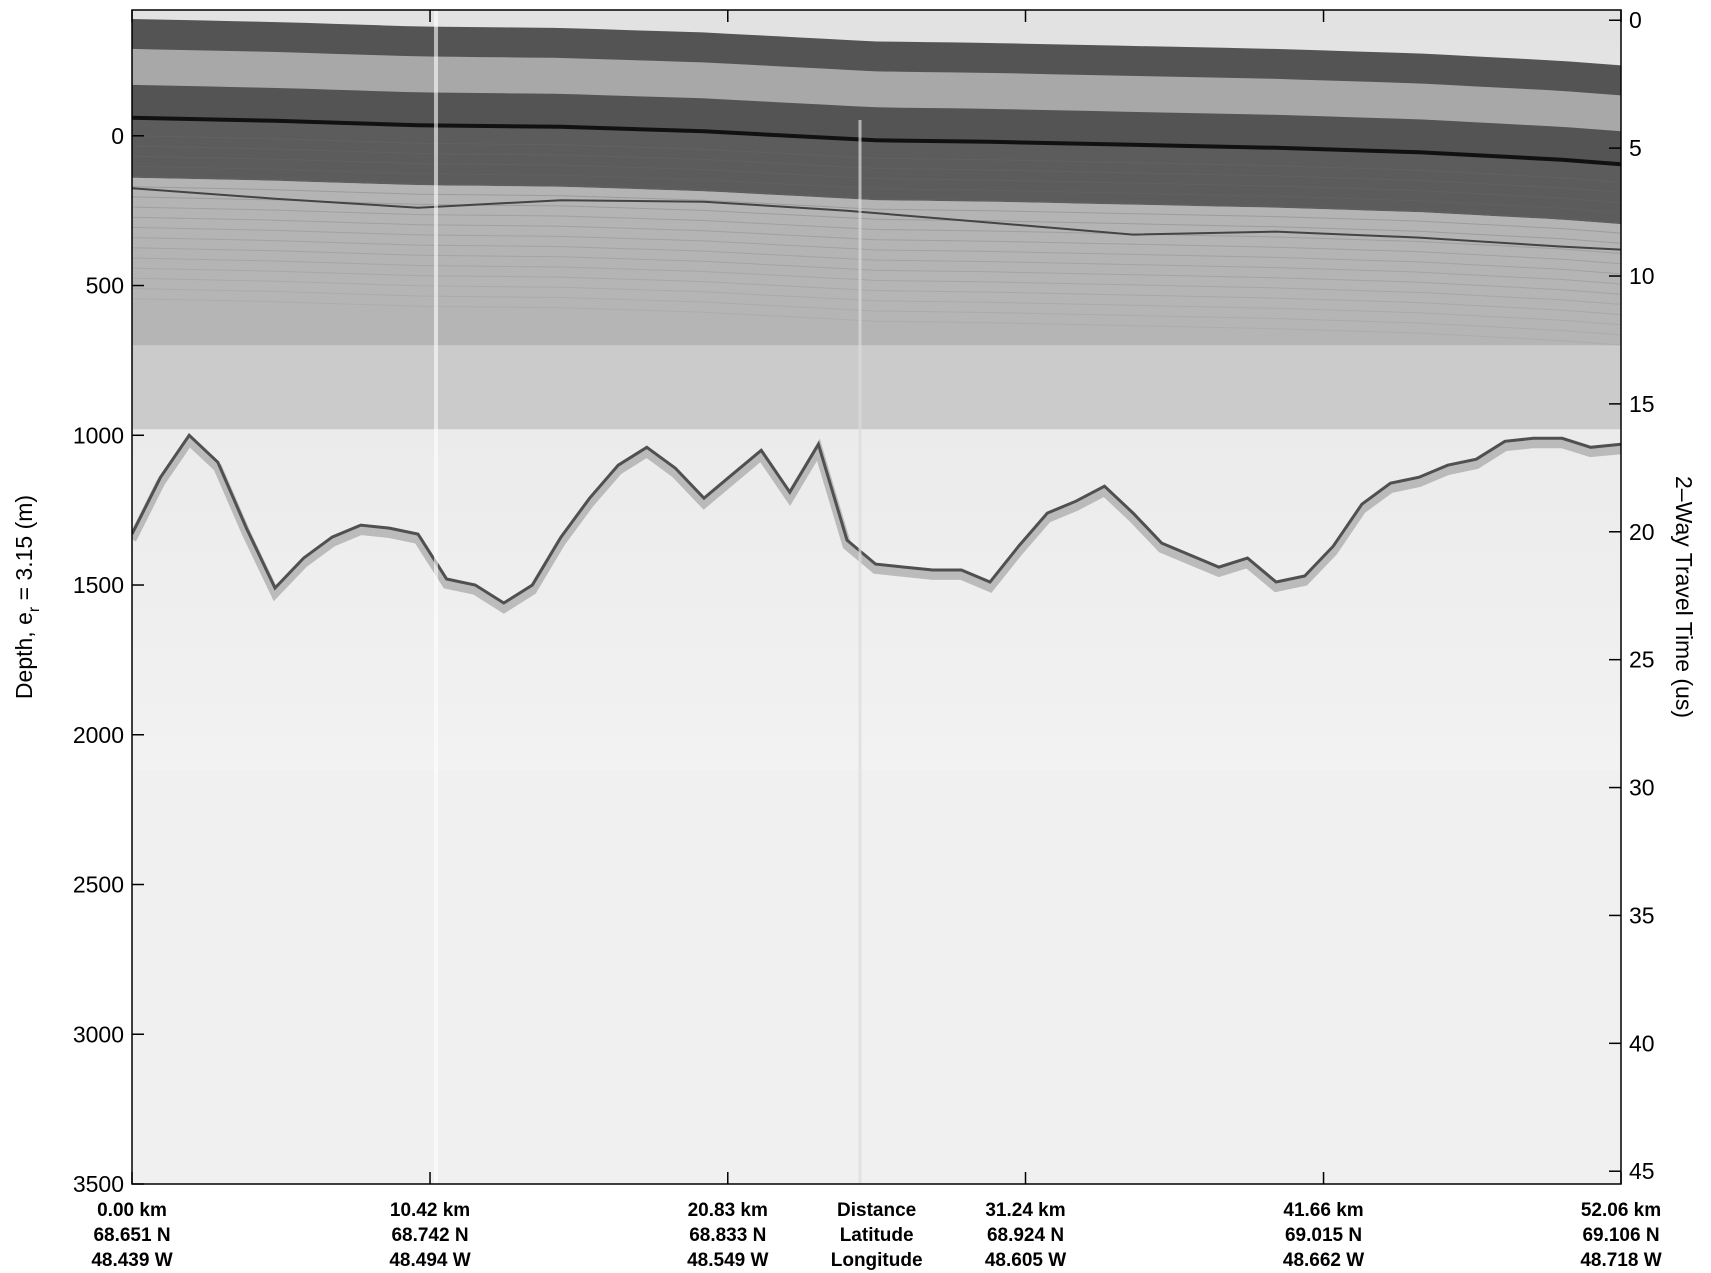 The width and height of the screenshot is (1711, 1273). What do you see at coordinates (1635, 148) in the screenshot?
I see `right-tick-label: 5` at bounding box center [1635, 148].